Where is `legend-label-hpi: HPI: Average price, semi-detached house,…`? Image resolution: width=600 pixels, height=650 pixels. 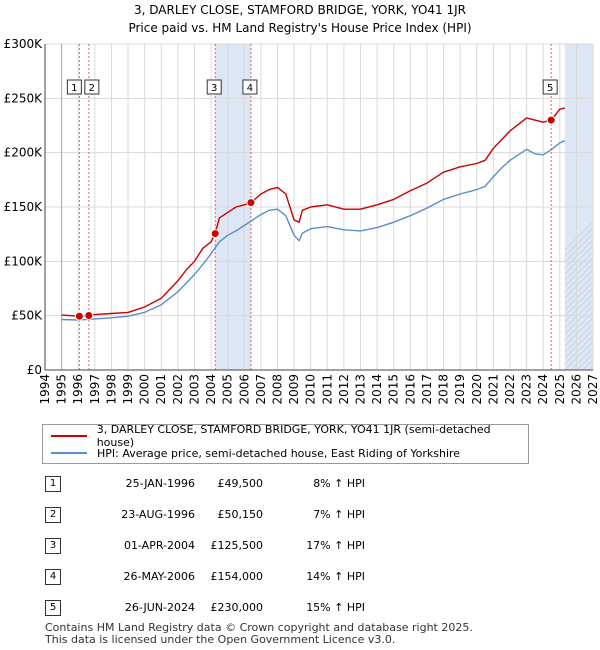 legend-label-hpi: HPI: Average price, semi-detached house,… is located at coordinates (279, 453).